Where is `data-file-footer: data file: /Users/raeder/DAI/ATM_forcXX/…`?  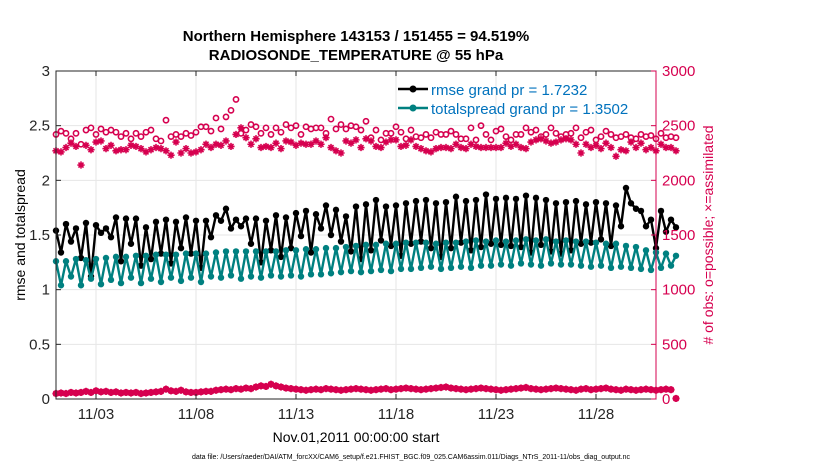
data-file-footer: data file: /Users/raeder/DAI/ATM_forcXX/… is located at coordinates (411, 457).